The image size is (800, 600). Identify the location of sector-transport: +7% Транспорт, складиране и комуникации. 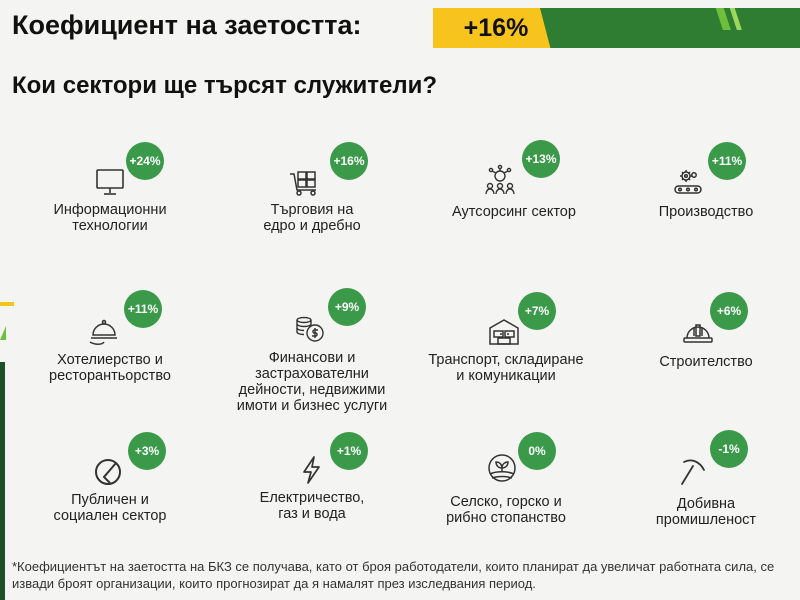
(506, 347).